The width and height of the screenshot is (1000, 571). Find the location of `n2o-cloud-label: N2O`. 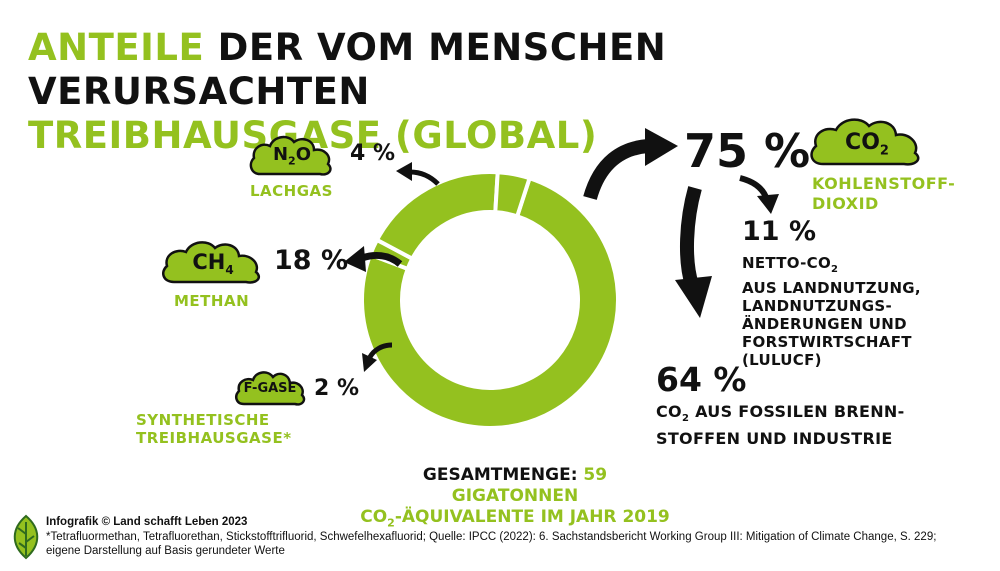

n2o-cloud-label: N2O is located at coordinates (292, 156).